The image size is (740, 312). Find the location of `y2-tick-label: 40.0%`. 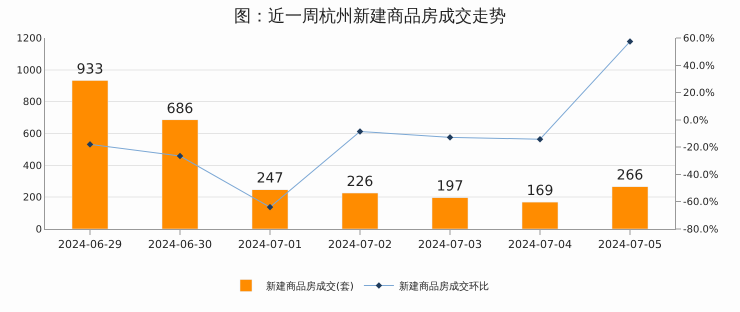

y2-tick-label: 40.0% is located at coordinates (699, 66).